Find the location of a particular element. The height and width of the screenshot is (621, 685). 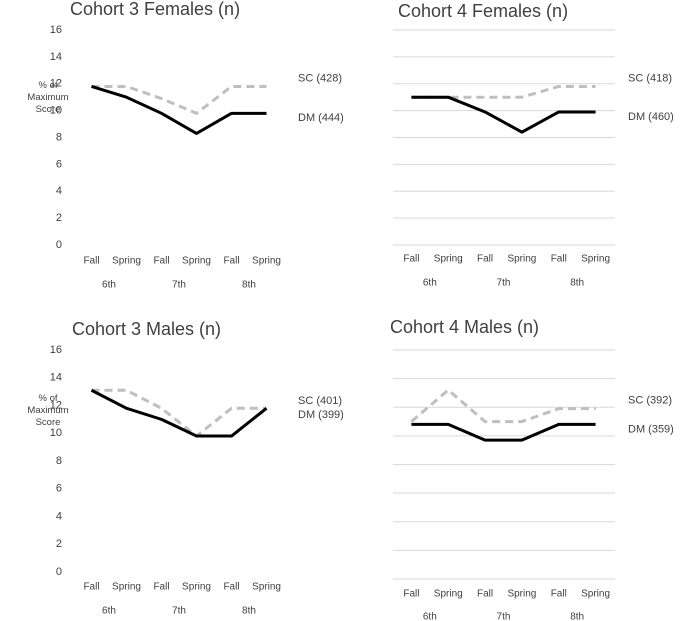

series-label: SC (392) is located at coordinates (650, 401).